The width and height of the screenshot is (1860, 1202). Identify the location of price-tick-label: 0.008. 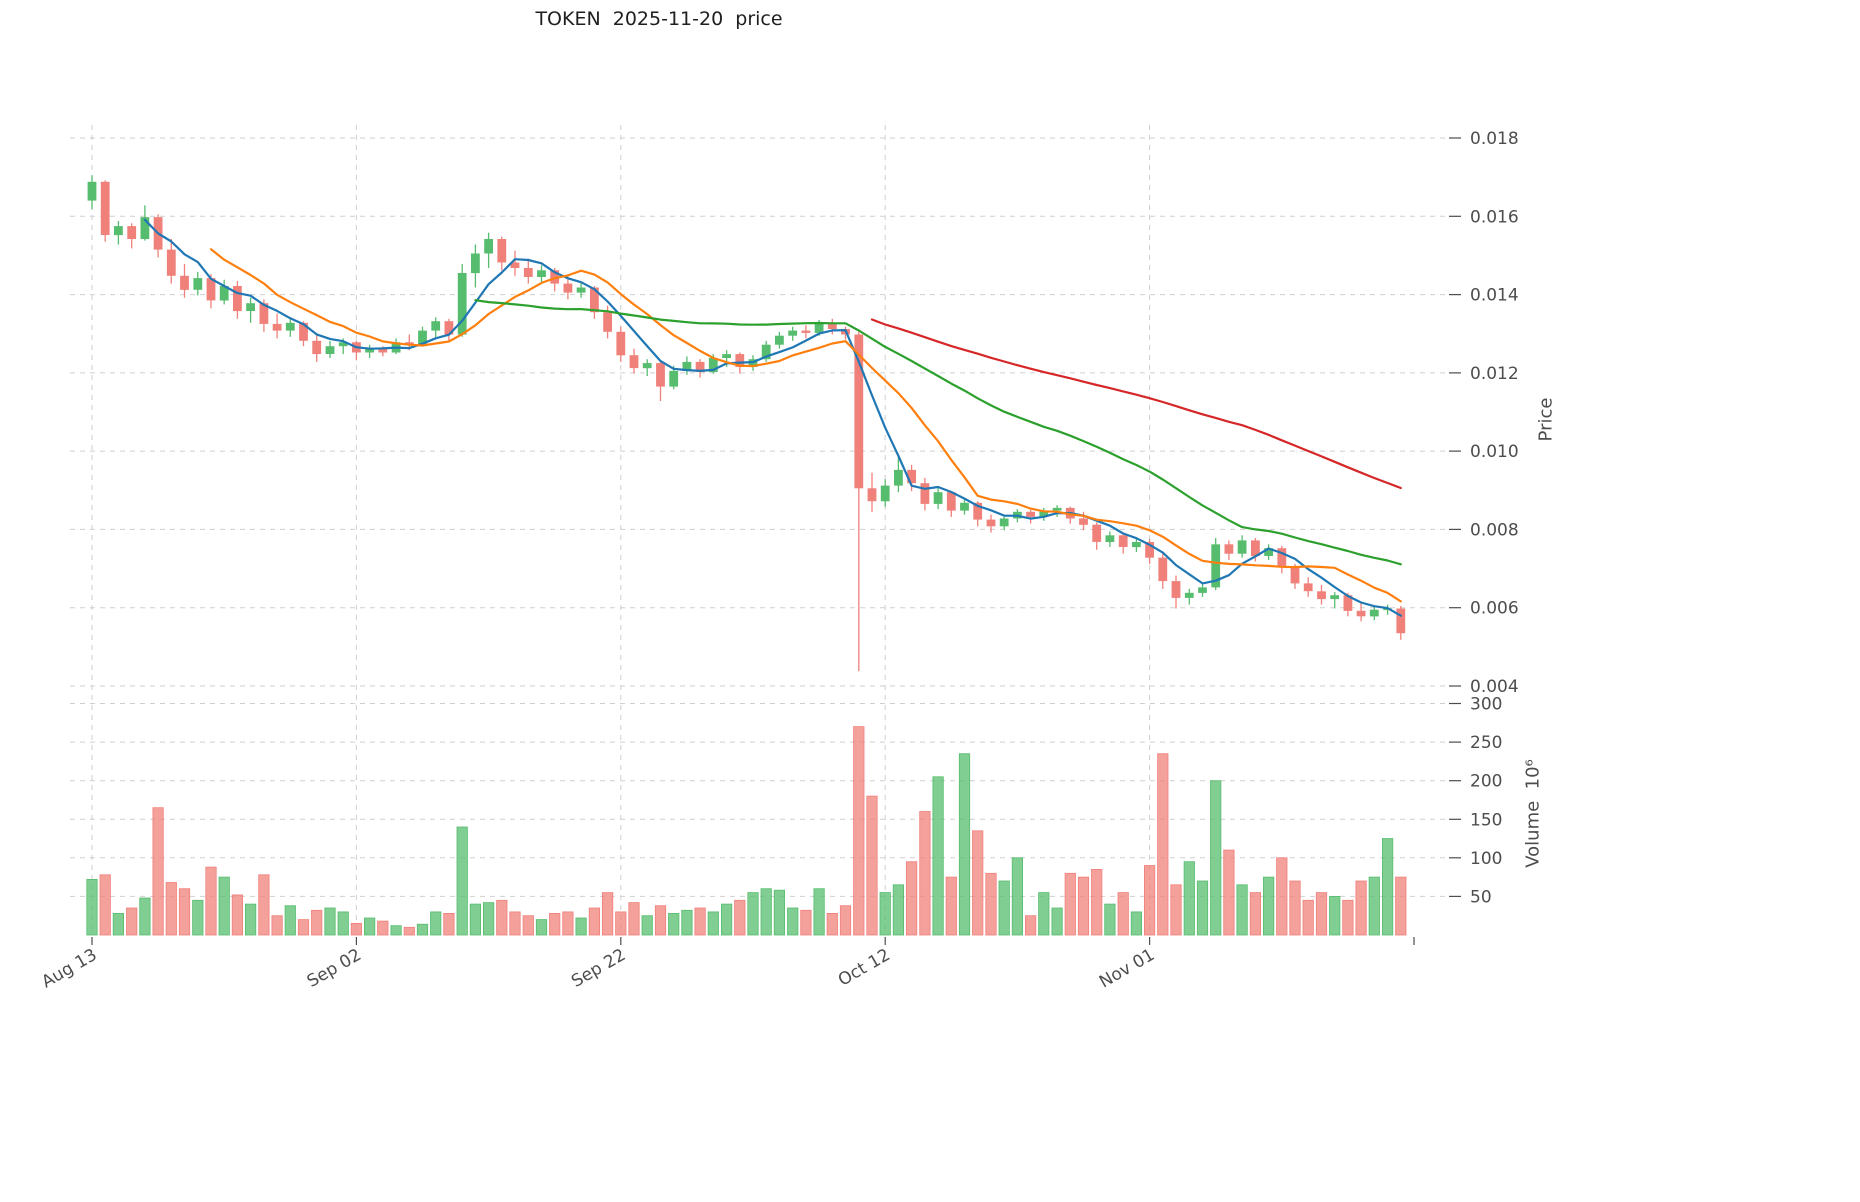
(1494, 530).